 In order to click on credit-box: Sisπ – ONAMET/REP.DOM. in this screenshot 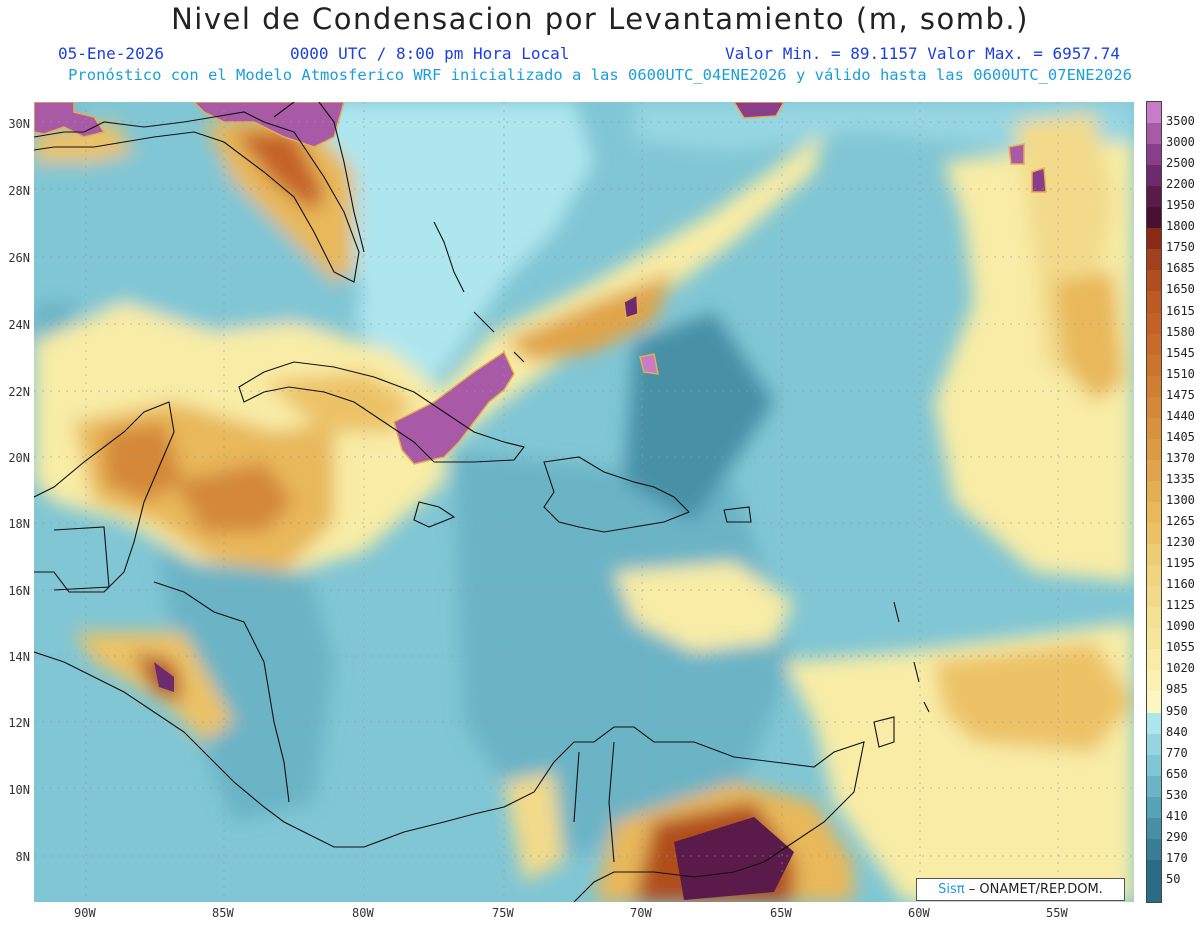, I will do `click(1020, 889)`.